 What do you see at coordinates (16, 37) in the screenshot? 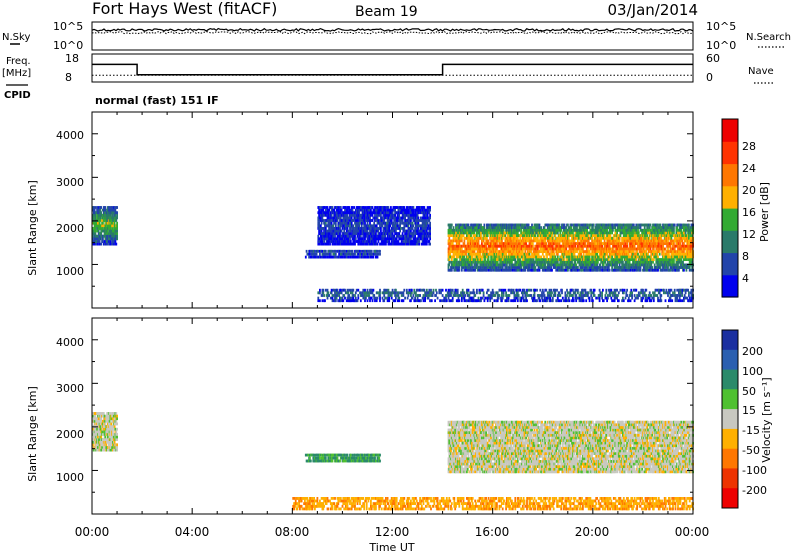
I see `nsky-label: N.Sky` at bounding box center [16, 37].